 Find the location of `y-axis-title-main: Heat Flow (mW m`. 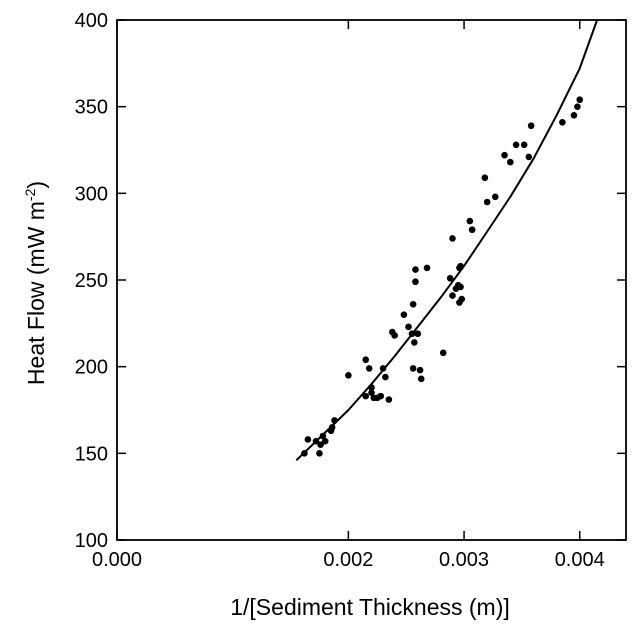

y-axis-title-main: Heat Flow (mW m is located at coordinates (36, 293).